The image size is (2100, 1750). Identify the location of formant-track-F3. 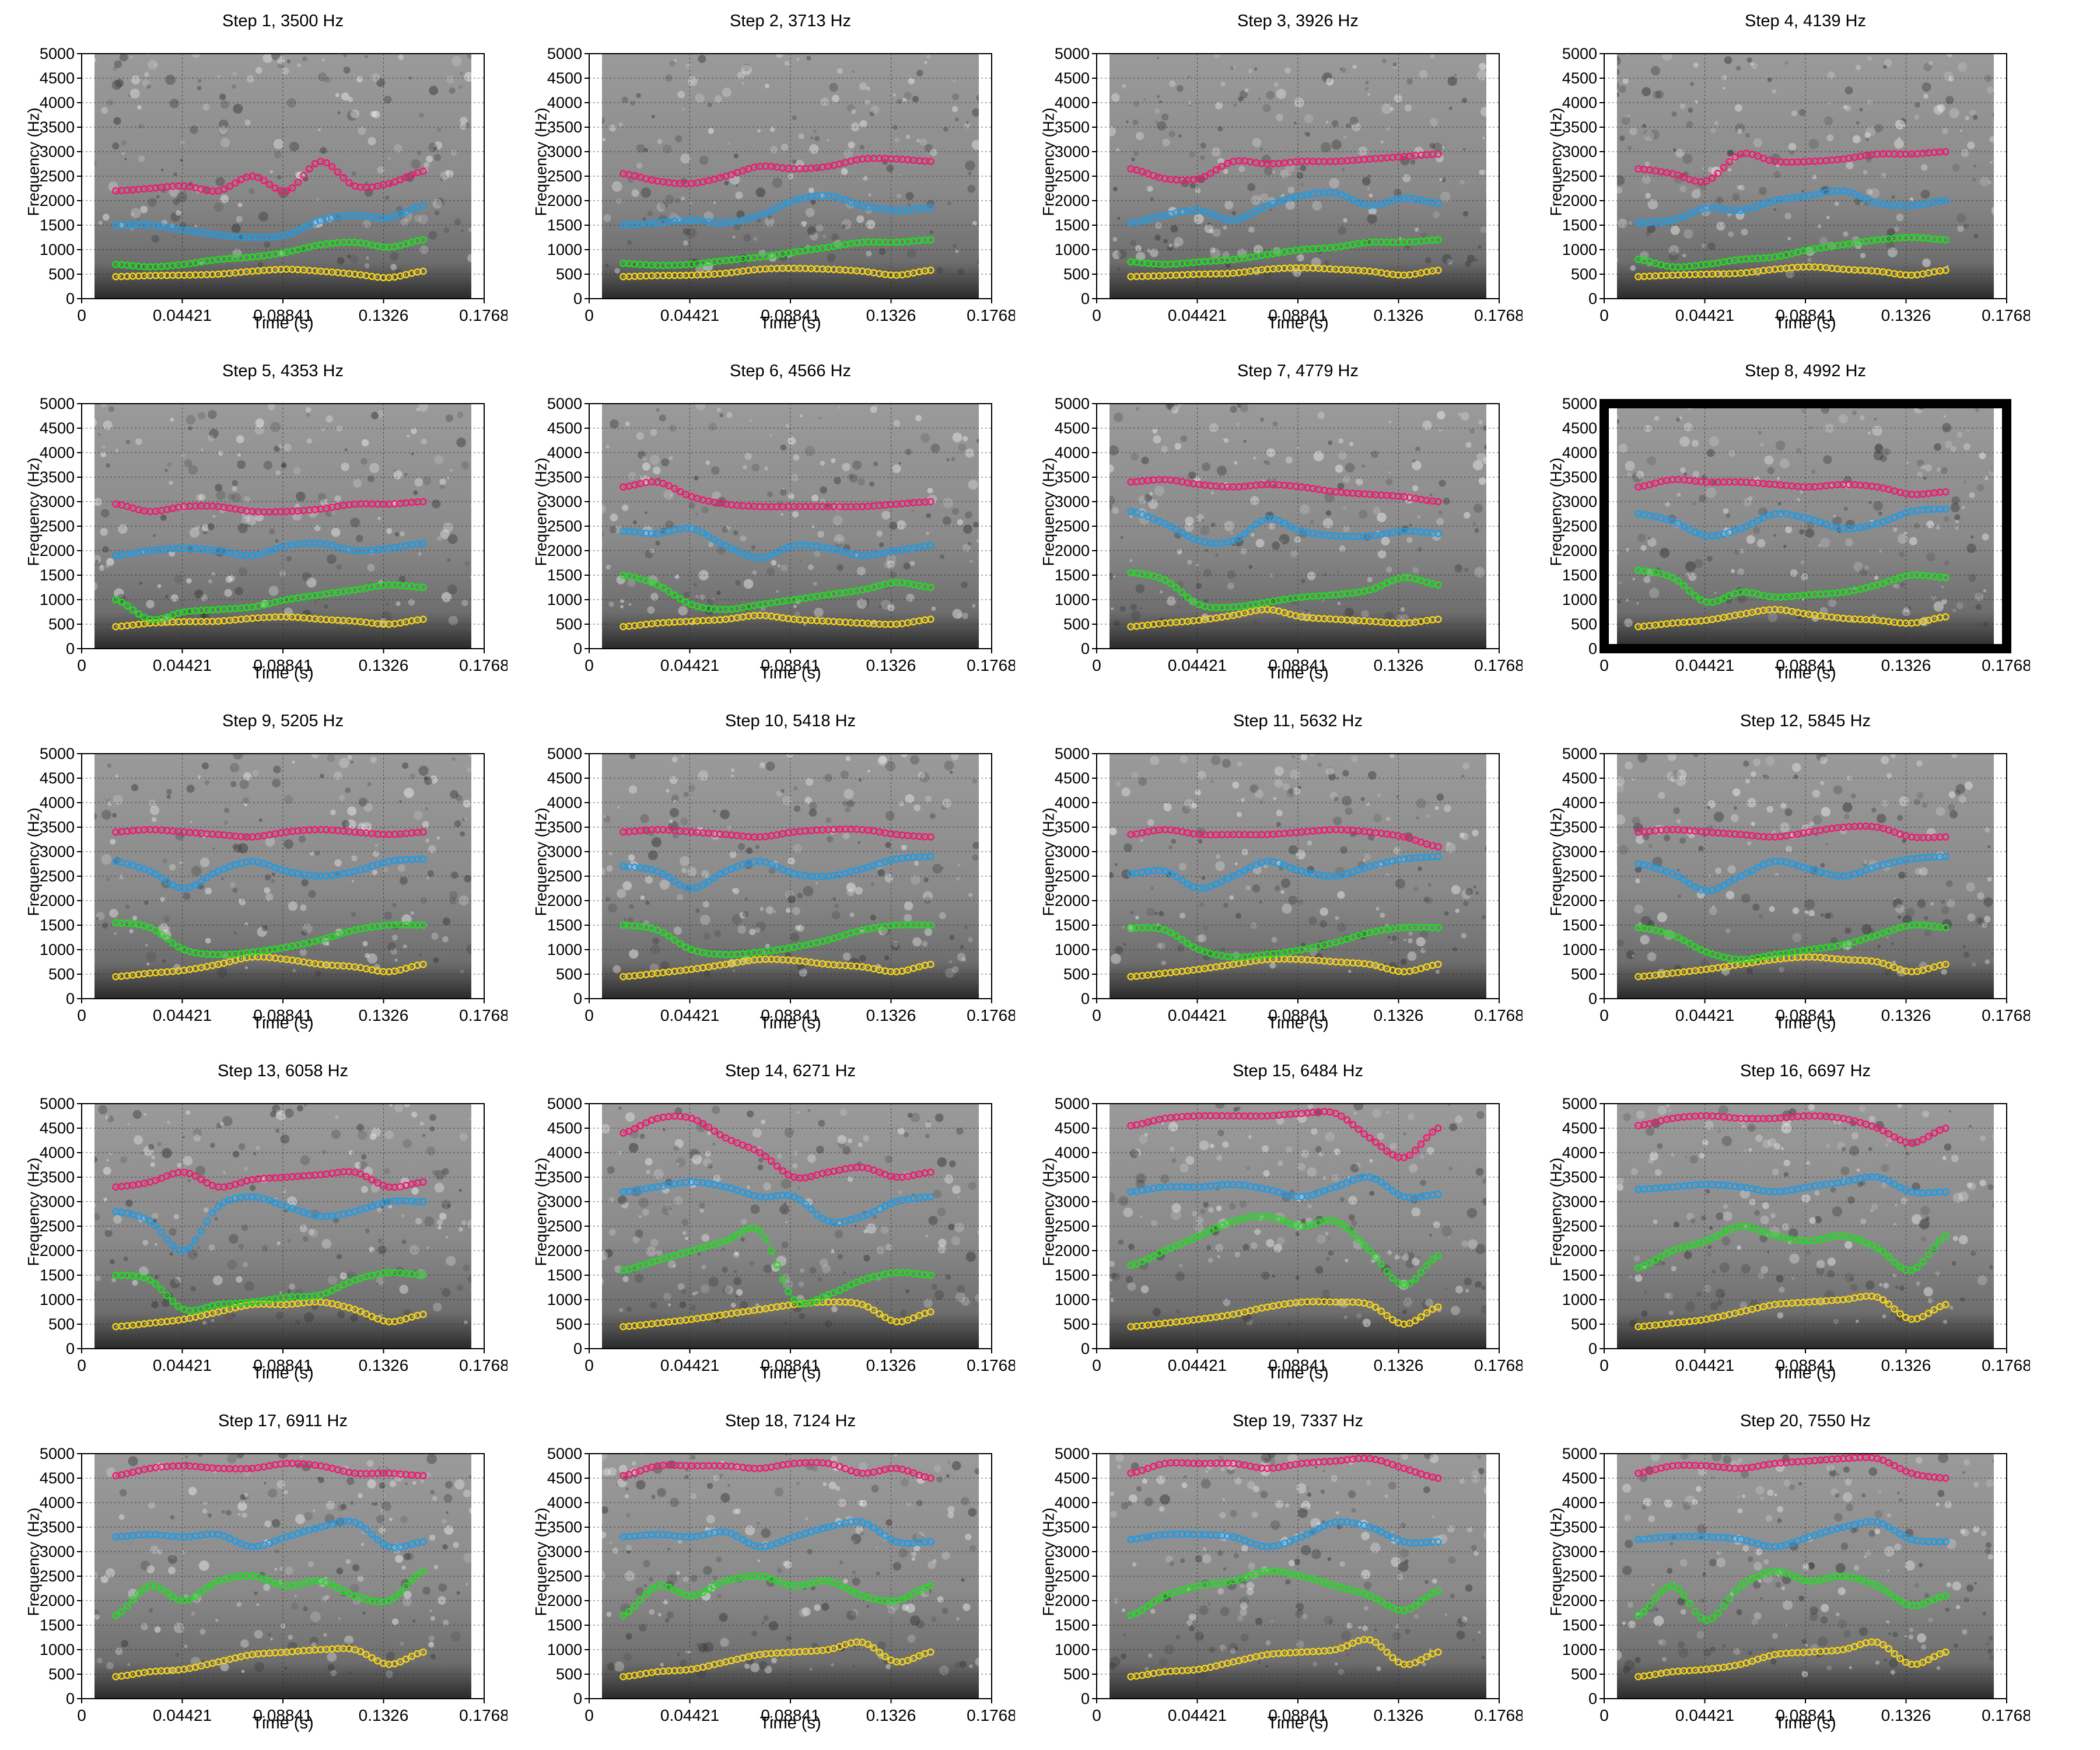
(1284, 872).